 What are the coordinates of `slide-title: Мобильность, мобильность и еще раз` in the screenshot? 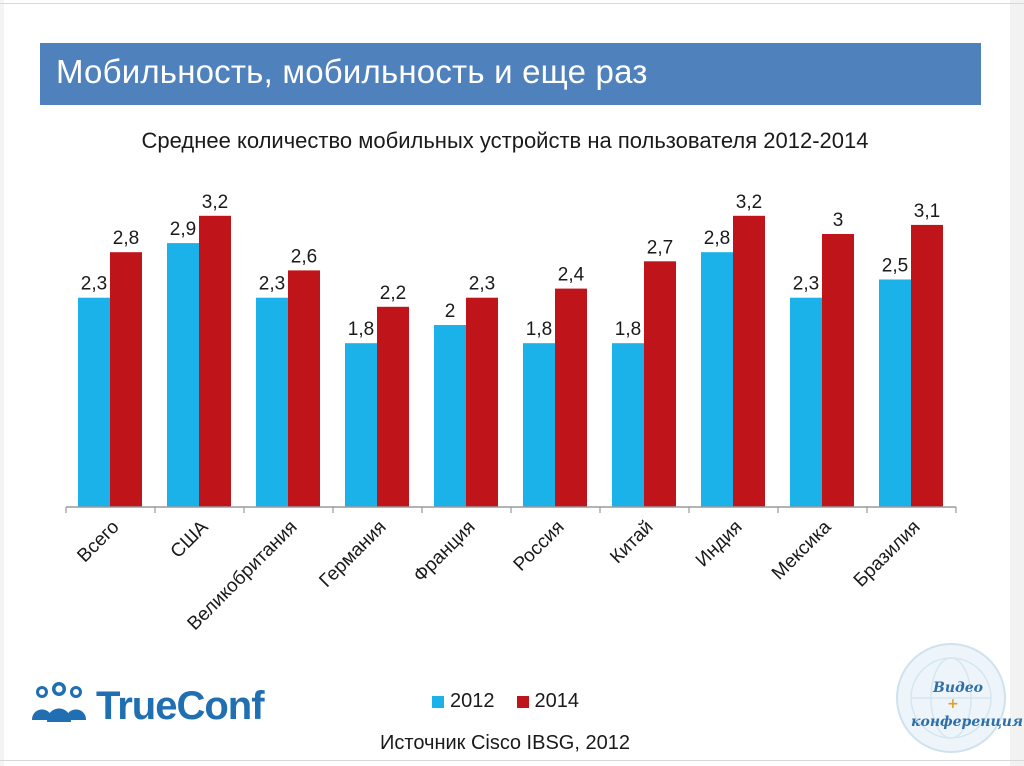 It's located at (352, 71).